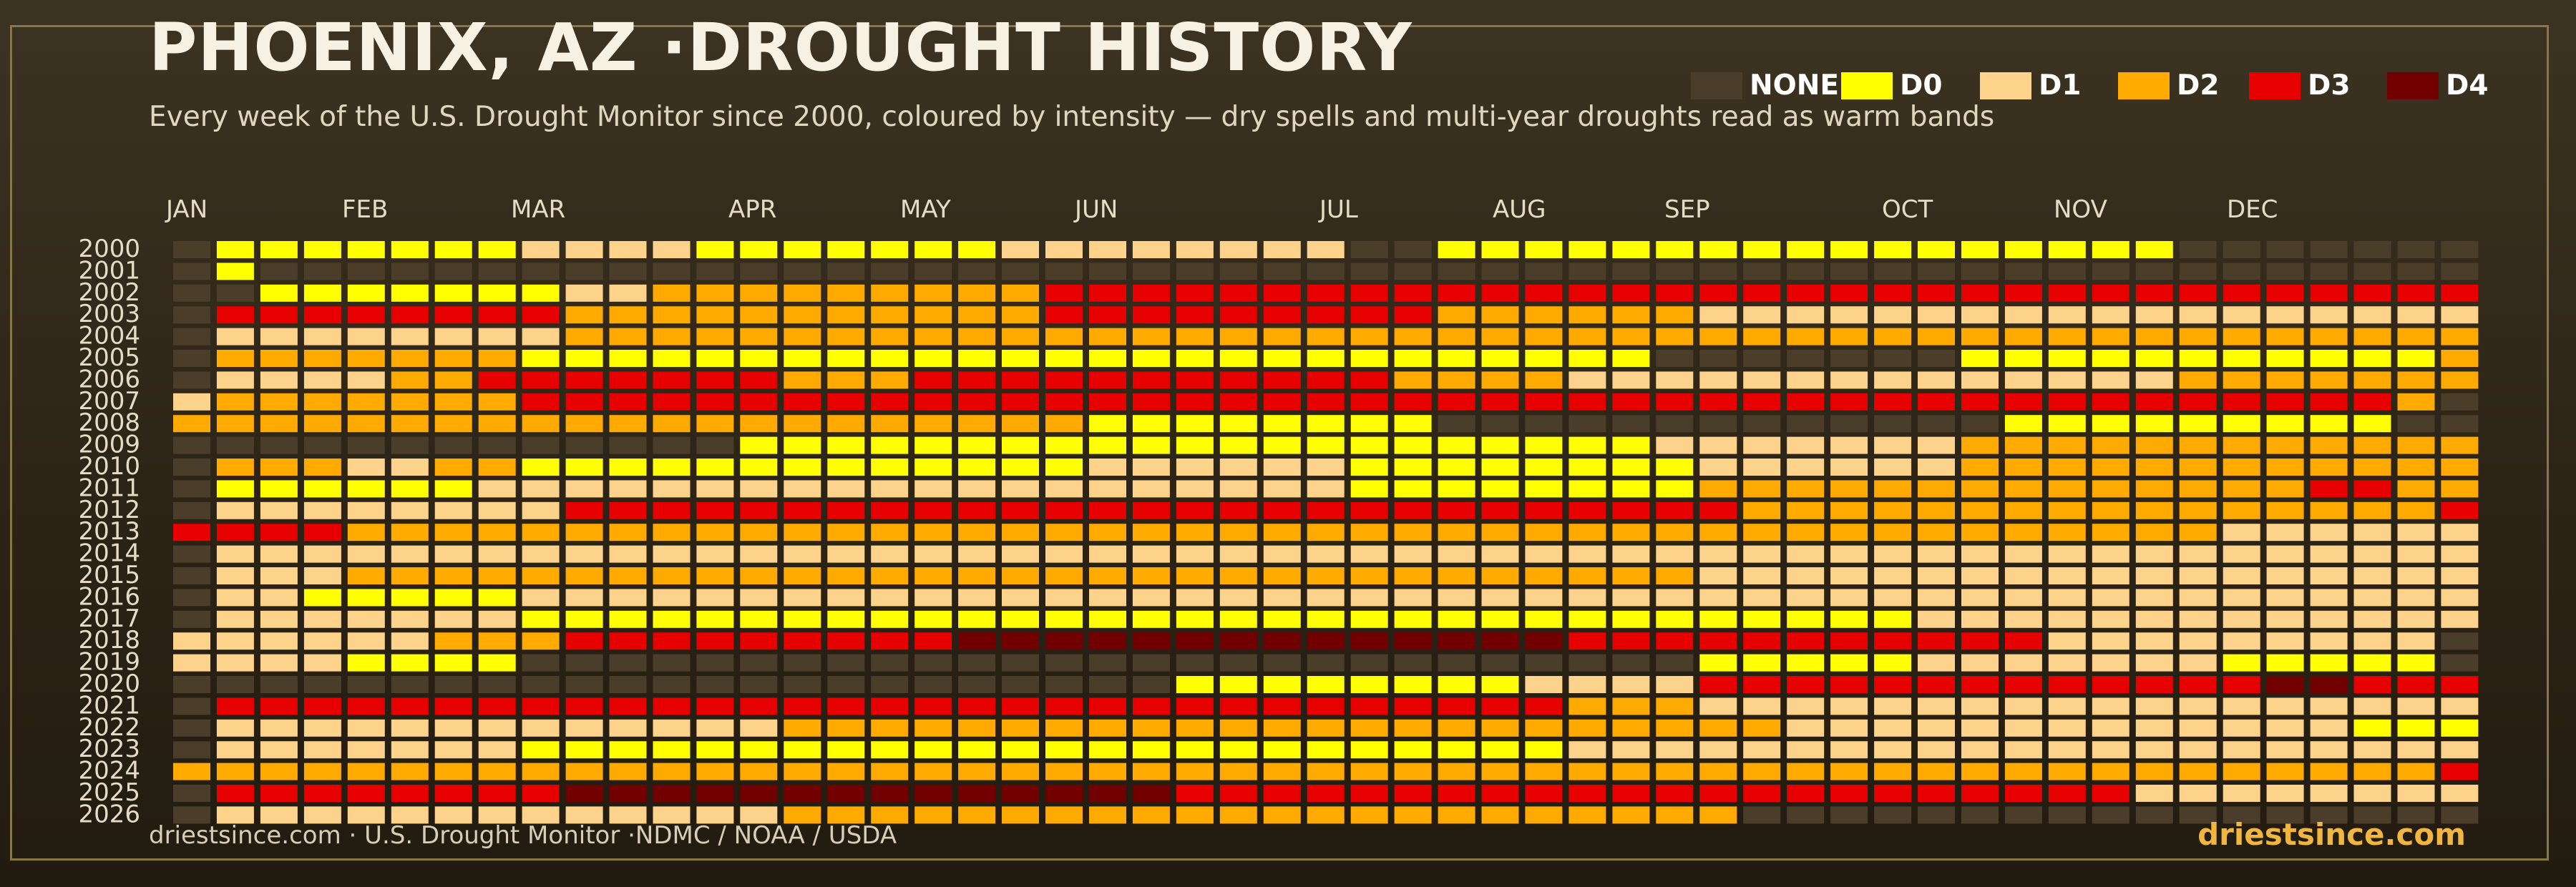  Describe the element at coordinates (1519, 209) in the screenshot. I see `month-label-aug: AUG` at that location.